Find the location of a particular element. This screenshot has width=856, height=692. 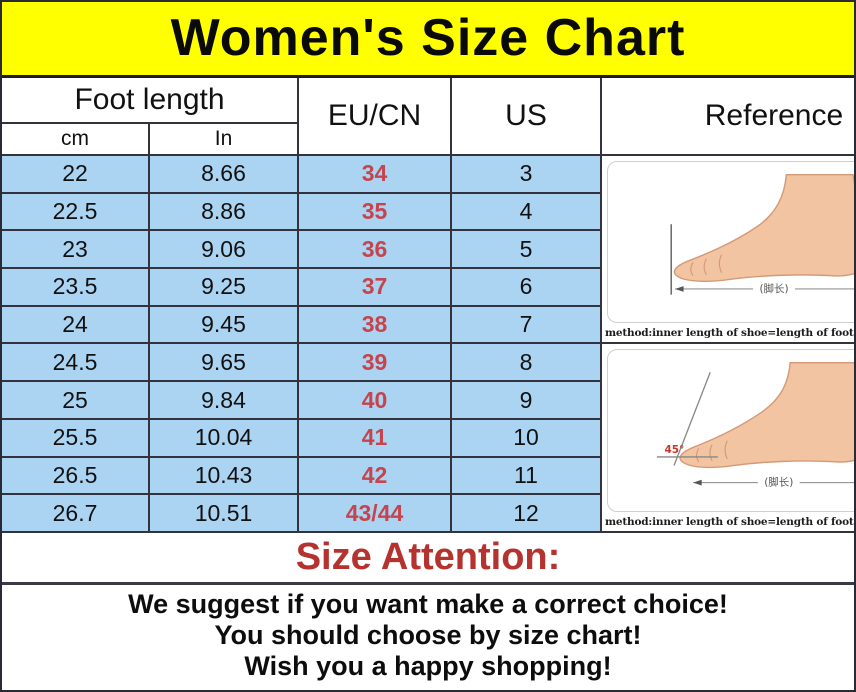

cell-cm: 25 is located at coordinates (75, 400).